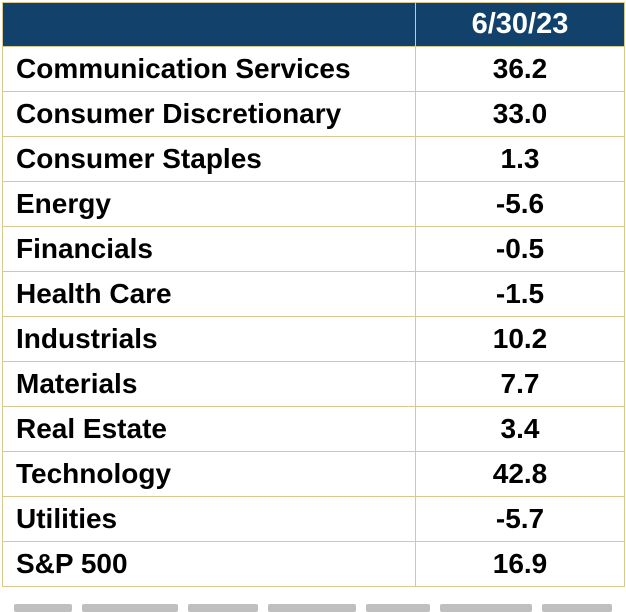 This screenshot has height=612, width=626. I want to click on row-label: Real Estate, so click(209, 429).